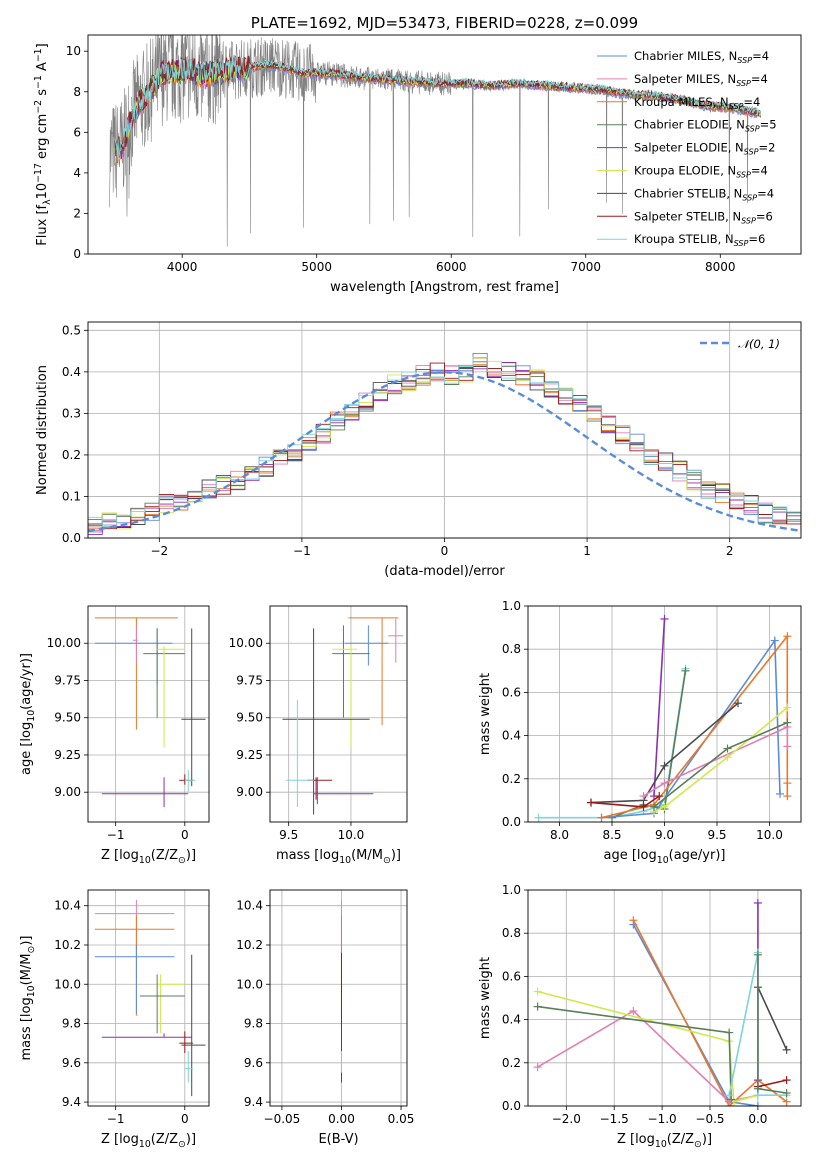 The width and height of the screenshot is (819, 1170). What do you see at coordinates (772, 1083) in the screenshot?
I see `mass-weight-line-salpeter_stelib` at bounding box center [772, 1083].